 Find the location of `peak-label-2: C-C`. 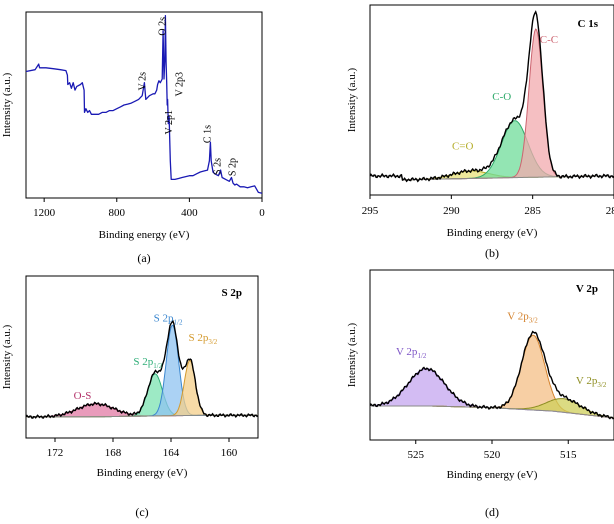

peak-label-2: C-C is located at coordinates (549, 40).